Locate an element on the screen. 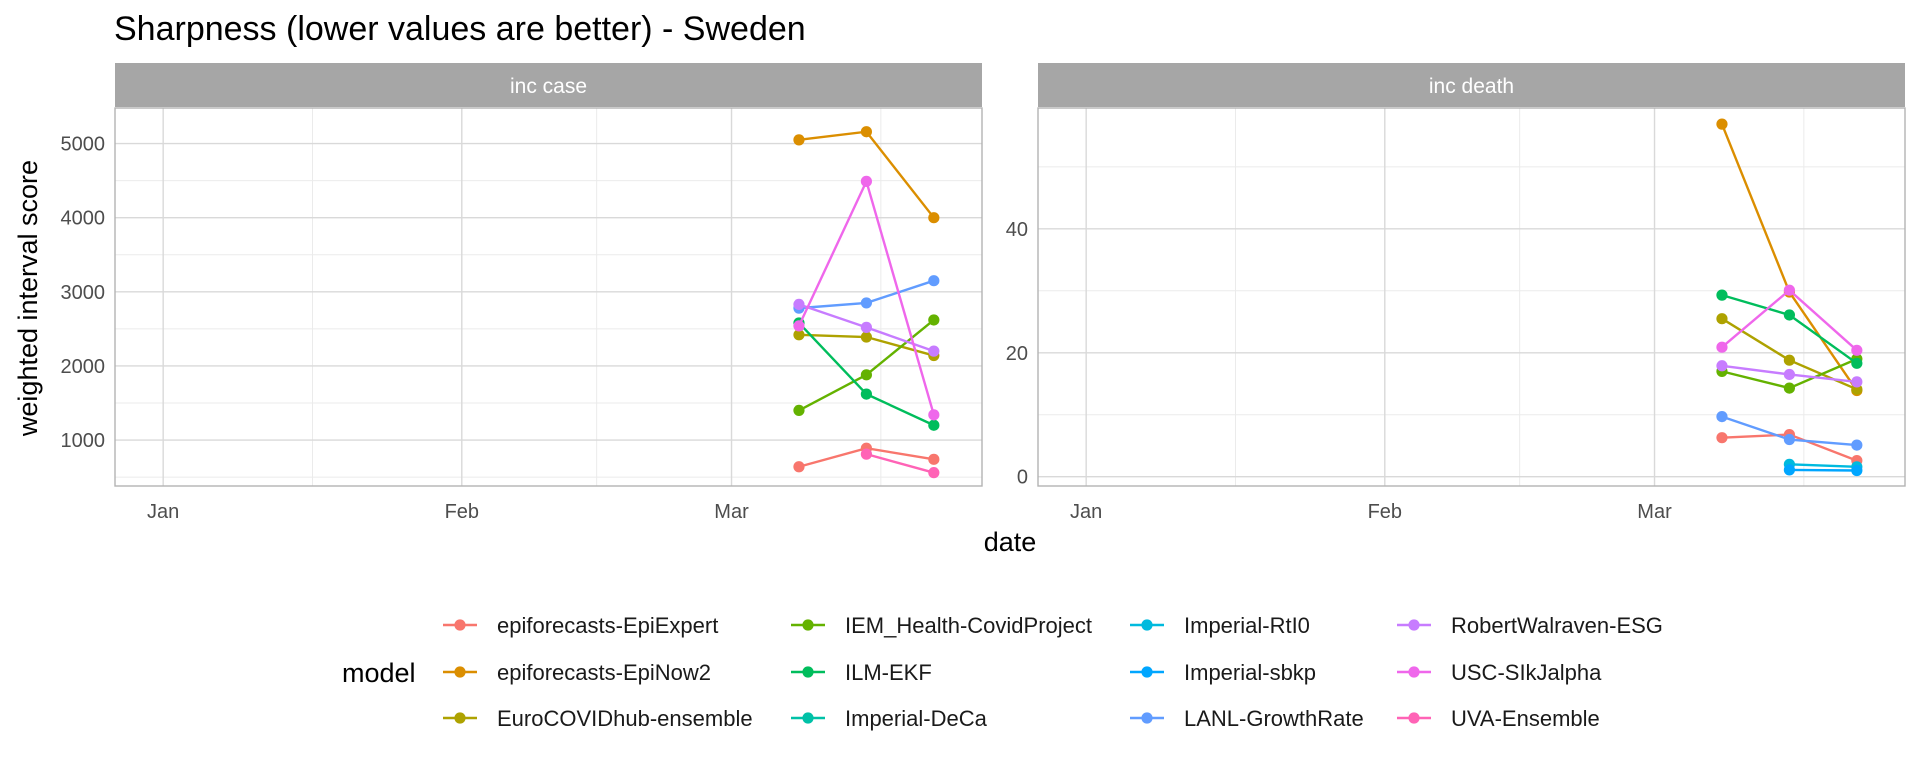  series-line is located at coordinates (900, 463).